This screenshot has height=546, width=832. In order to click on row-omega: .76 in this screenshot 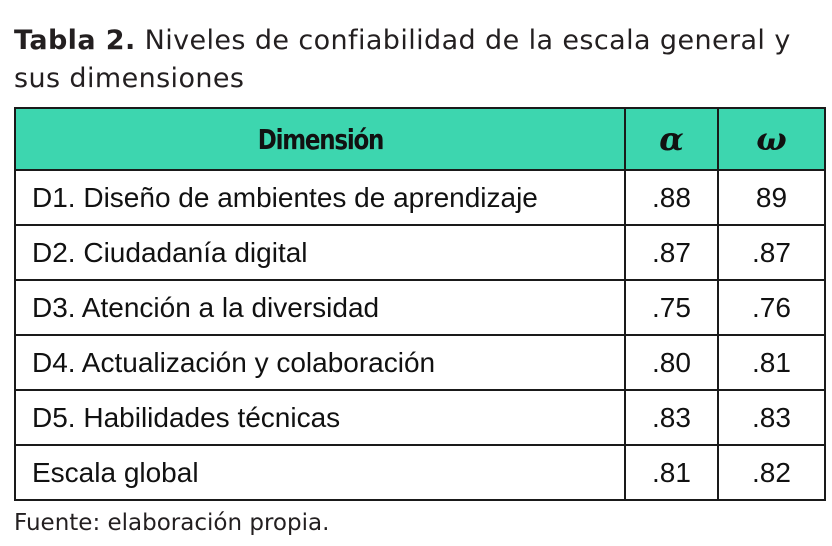, I will do `click(771, 307)`.